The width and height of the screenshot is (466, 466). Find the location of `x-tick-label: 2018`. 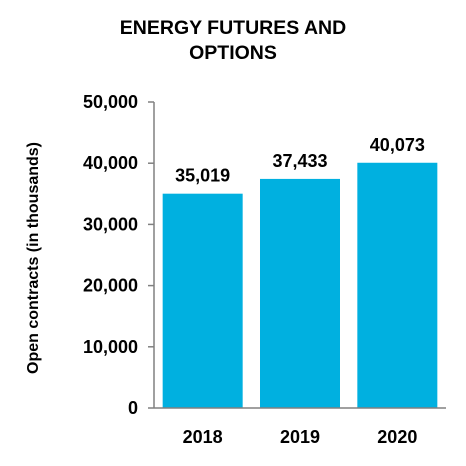

x-tick-label: 2018 is located at coordinates (203, 437).